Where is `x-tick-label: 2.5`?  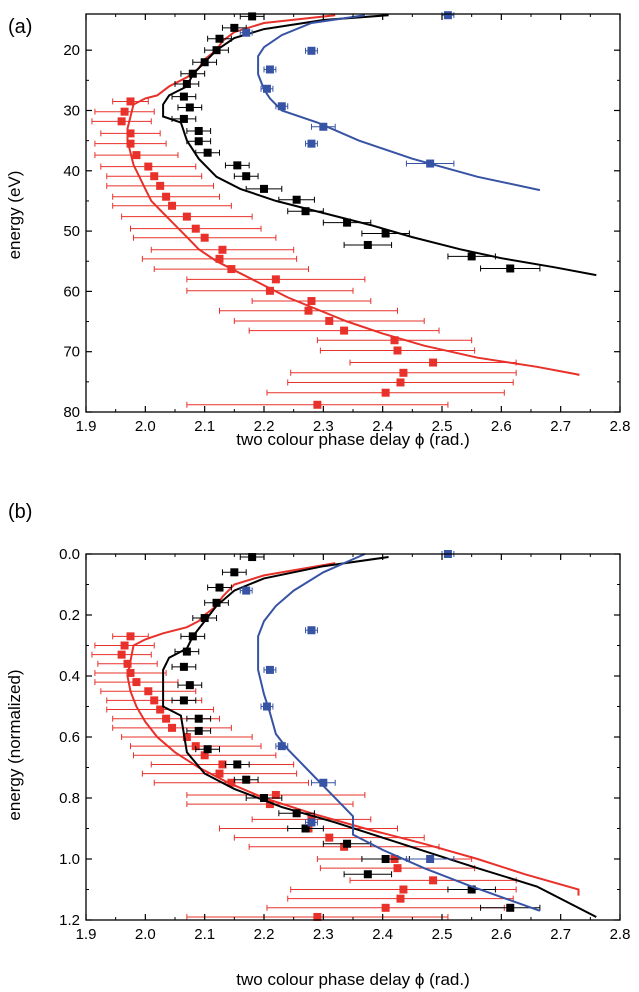 x-tick-label: 2.5 is located at coordinates (442, 426).